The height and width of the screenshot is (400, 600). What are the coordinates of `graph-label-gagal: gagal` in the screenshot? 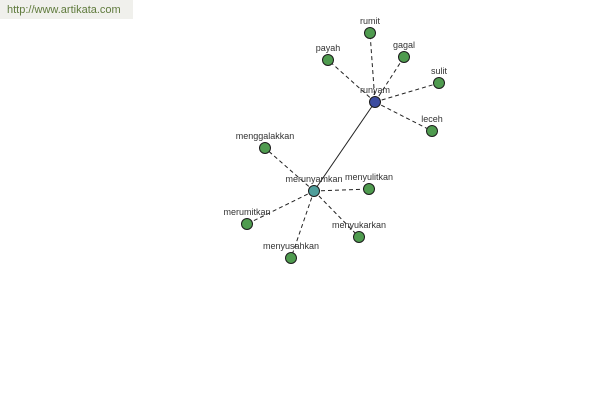 It's located at (404, 45).